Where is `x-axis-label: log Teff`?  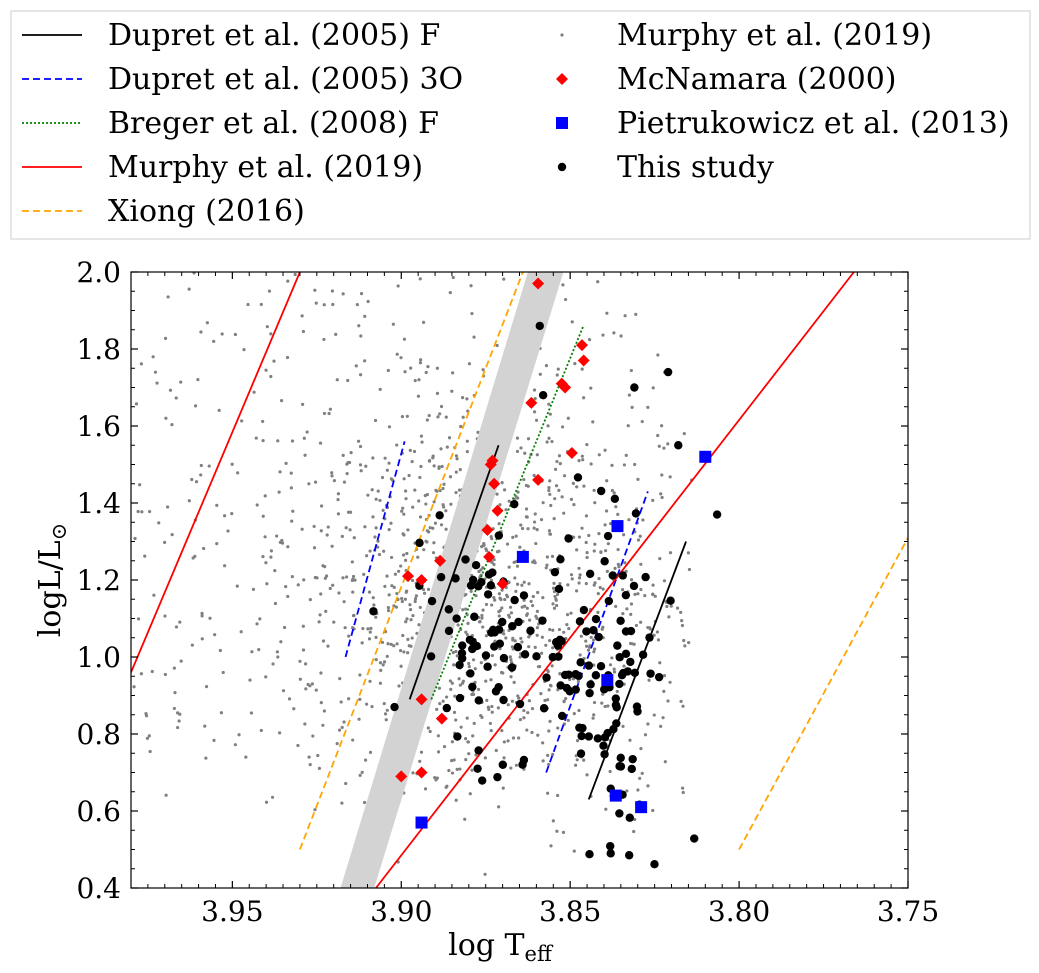
x-axis-label: log Teff is located at coordinates (501, 947).